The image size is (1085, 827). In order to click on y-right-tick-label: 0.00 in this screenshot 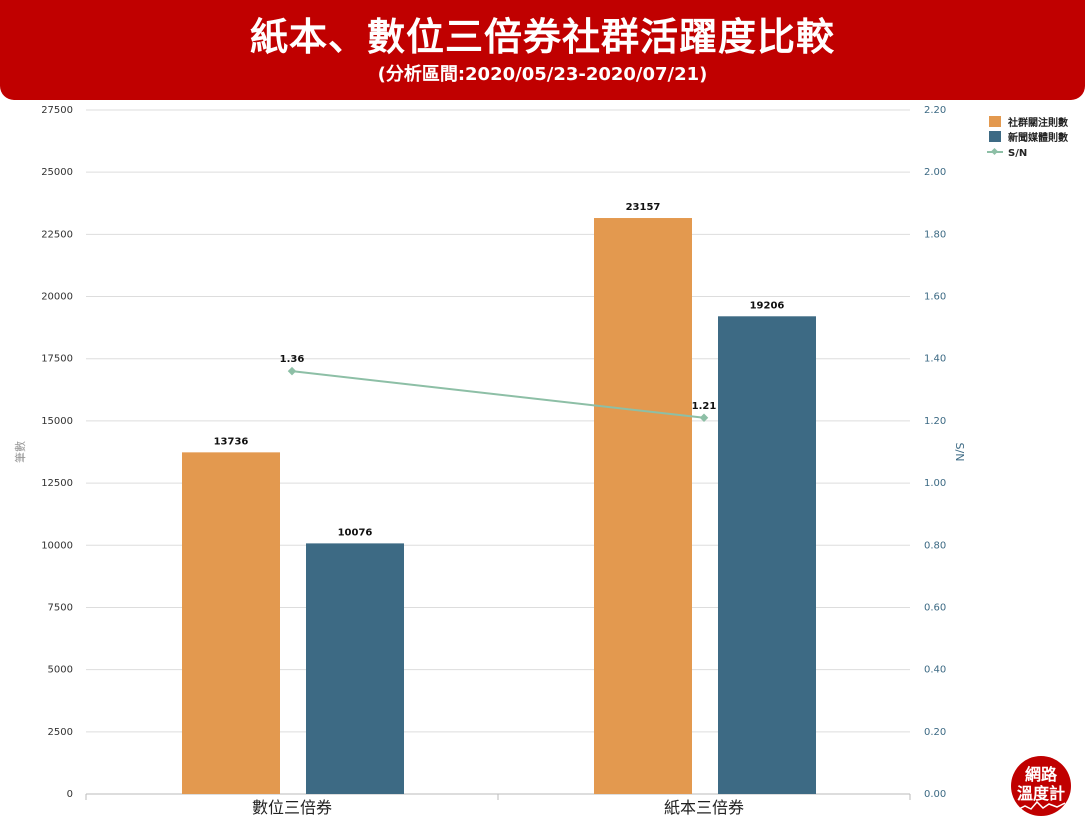, I will do `click(935, 794)`.